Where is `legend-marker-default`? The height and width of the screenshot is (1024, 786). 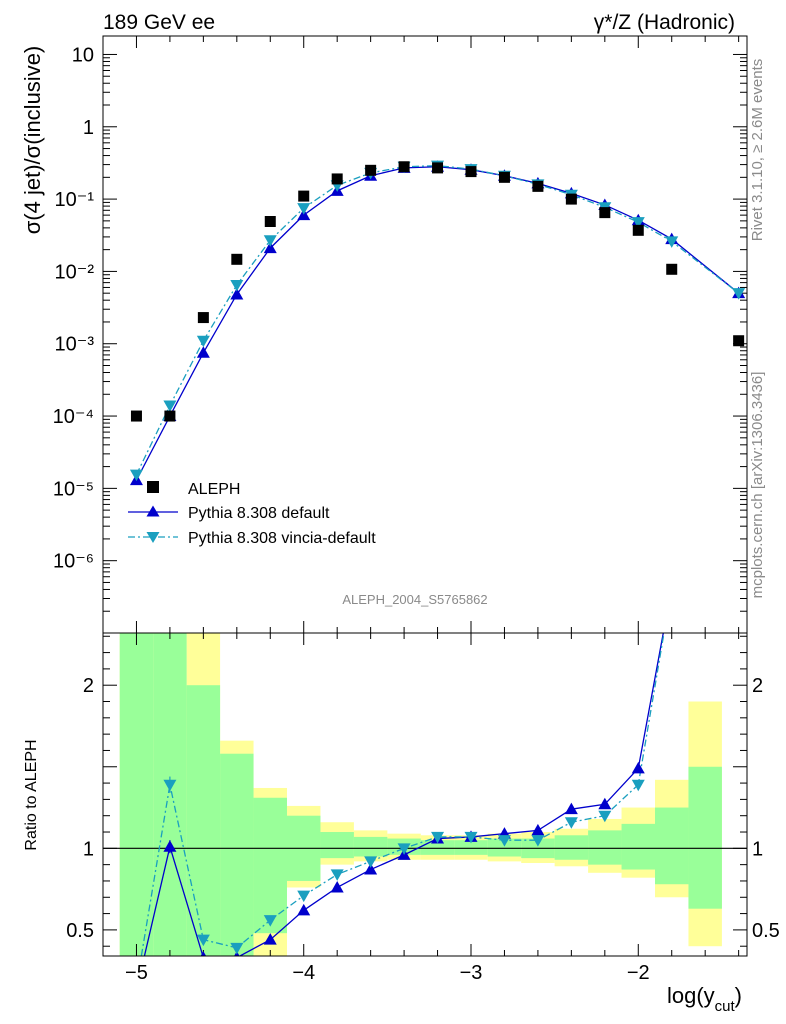
legend-marker-default is located at coordinates (153, 511).